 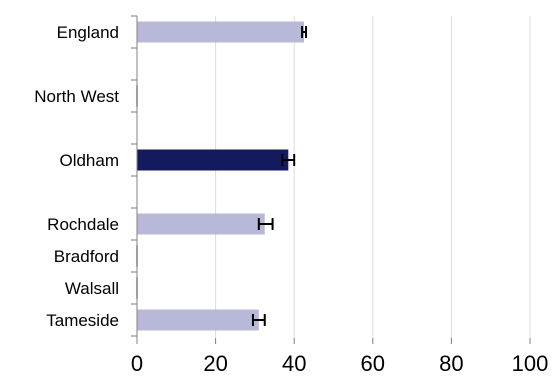 What do you see at coordinates (258, 320) in the screenshot?
I see `error-bar-tameside` at bounding box center [258, 320].